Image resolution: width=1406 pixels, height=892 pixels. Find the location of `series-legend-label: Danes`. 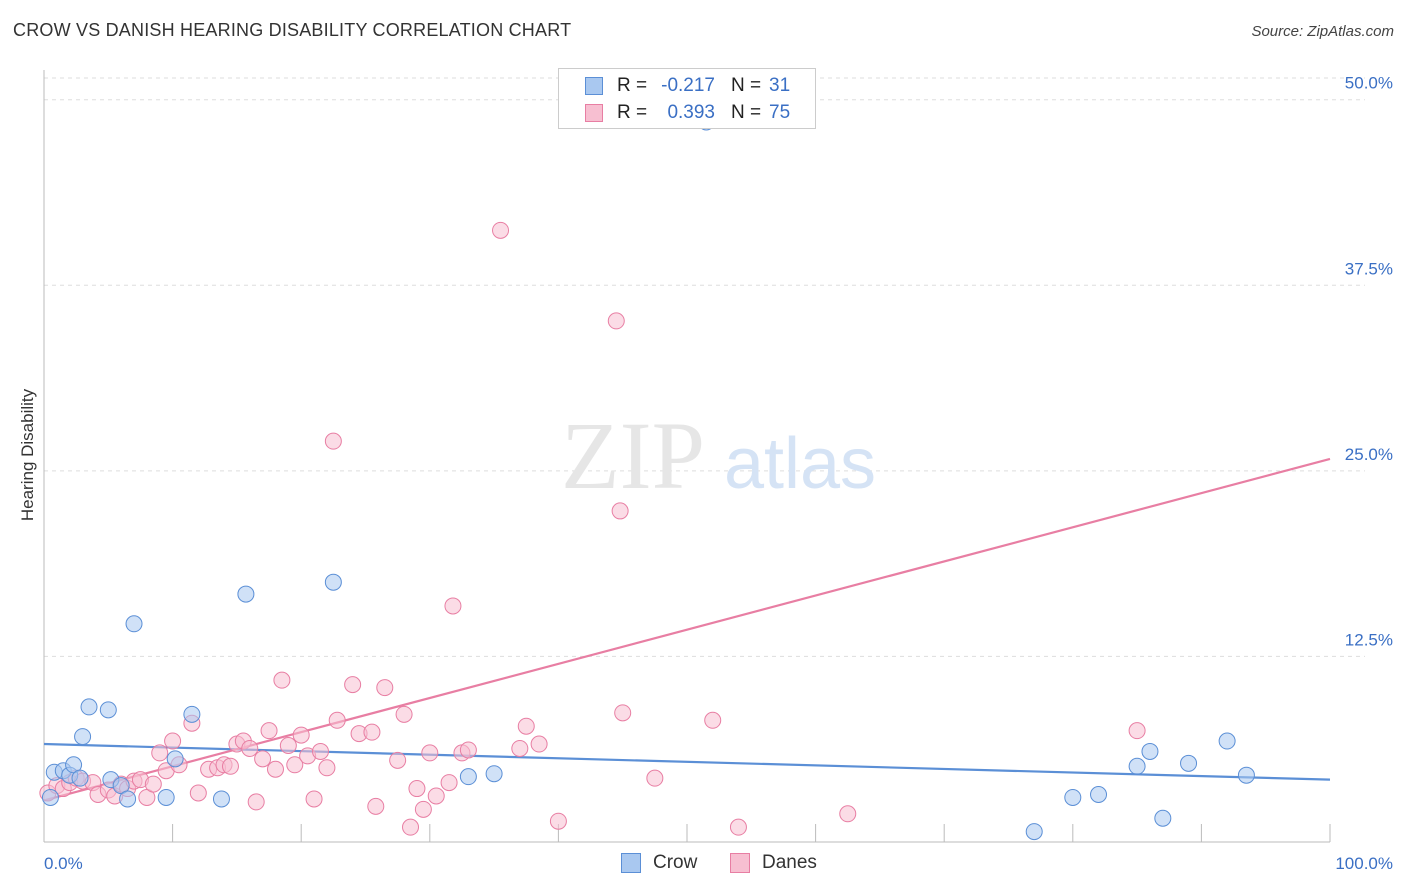

series-legend-label: Danes is located at coordinates (789, 862).